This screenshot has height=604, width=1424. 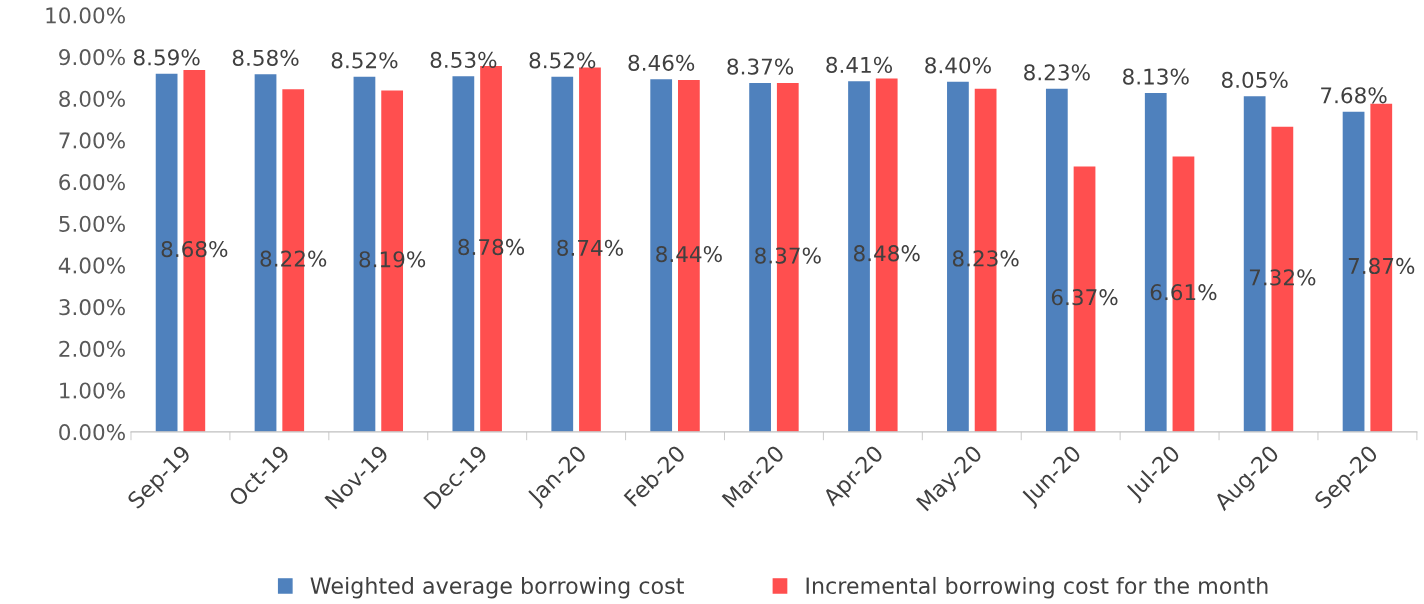 What do you see at coordinates (92, 432) in the screenshot?
I see `y-tick-label: 0.00%` at bounding box center [92, 432].